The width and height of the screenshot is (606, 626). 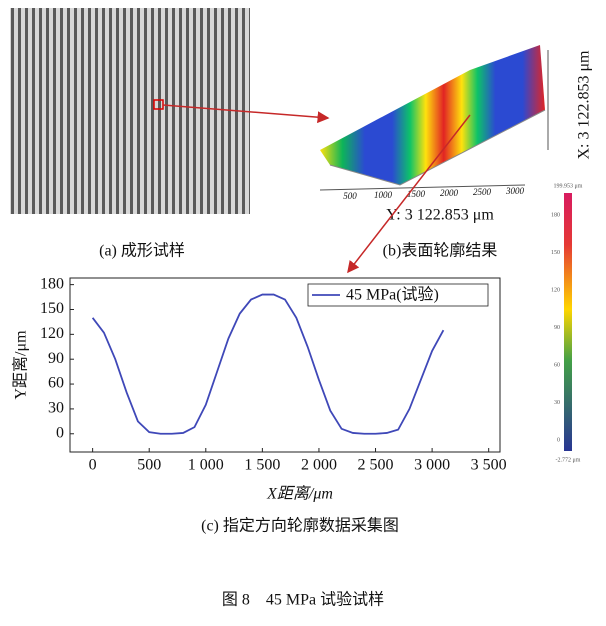 What do you see at coordinates (440, 215) in the screenshot?
I see `y-size-label: Y: 3 122.853 μm` at bounding box center [440, 215].